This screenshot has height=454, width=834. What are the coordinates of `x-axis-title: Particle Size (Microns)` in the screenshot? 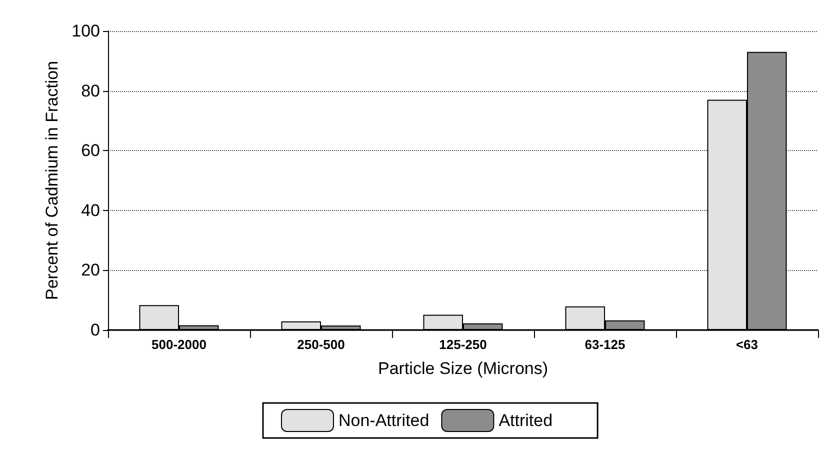 It's located at (463, 368).